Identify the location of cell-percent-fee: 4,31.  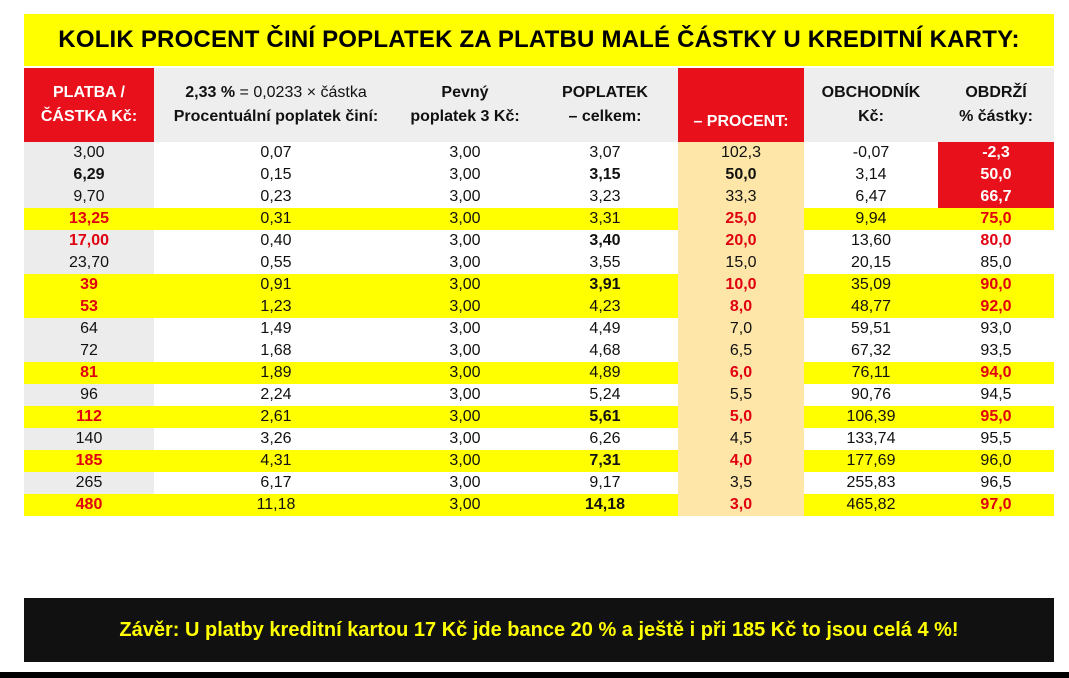
(276, 461).